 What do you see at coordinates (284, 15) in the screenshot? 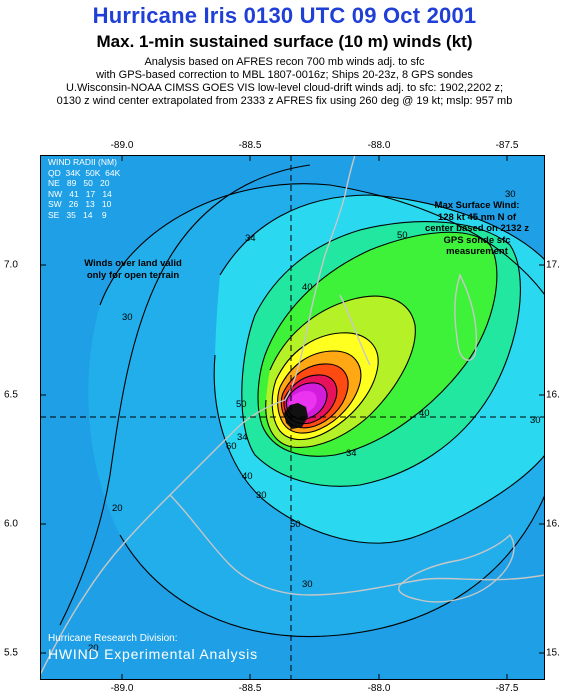
I see `map-title: Hurricane Iris 0130 UTC 09 Oct 2001` at bounding box center [284, 15].